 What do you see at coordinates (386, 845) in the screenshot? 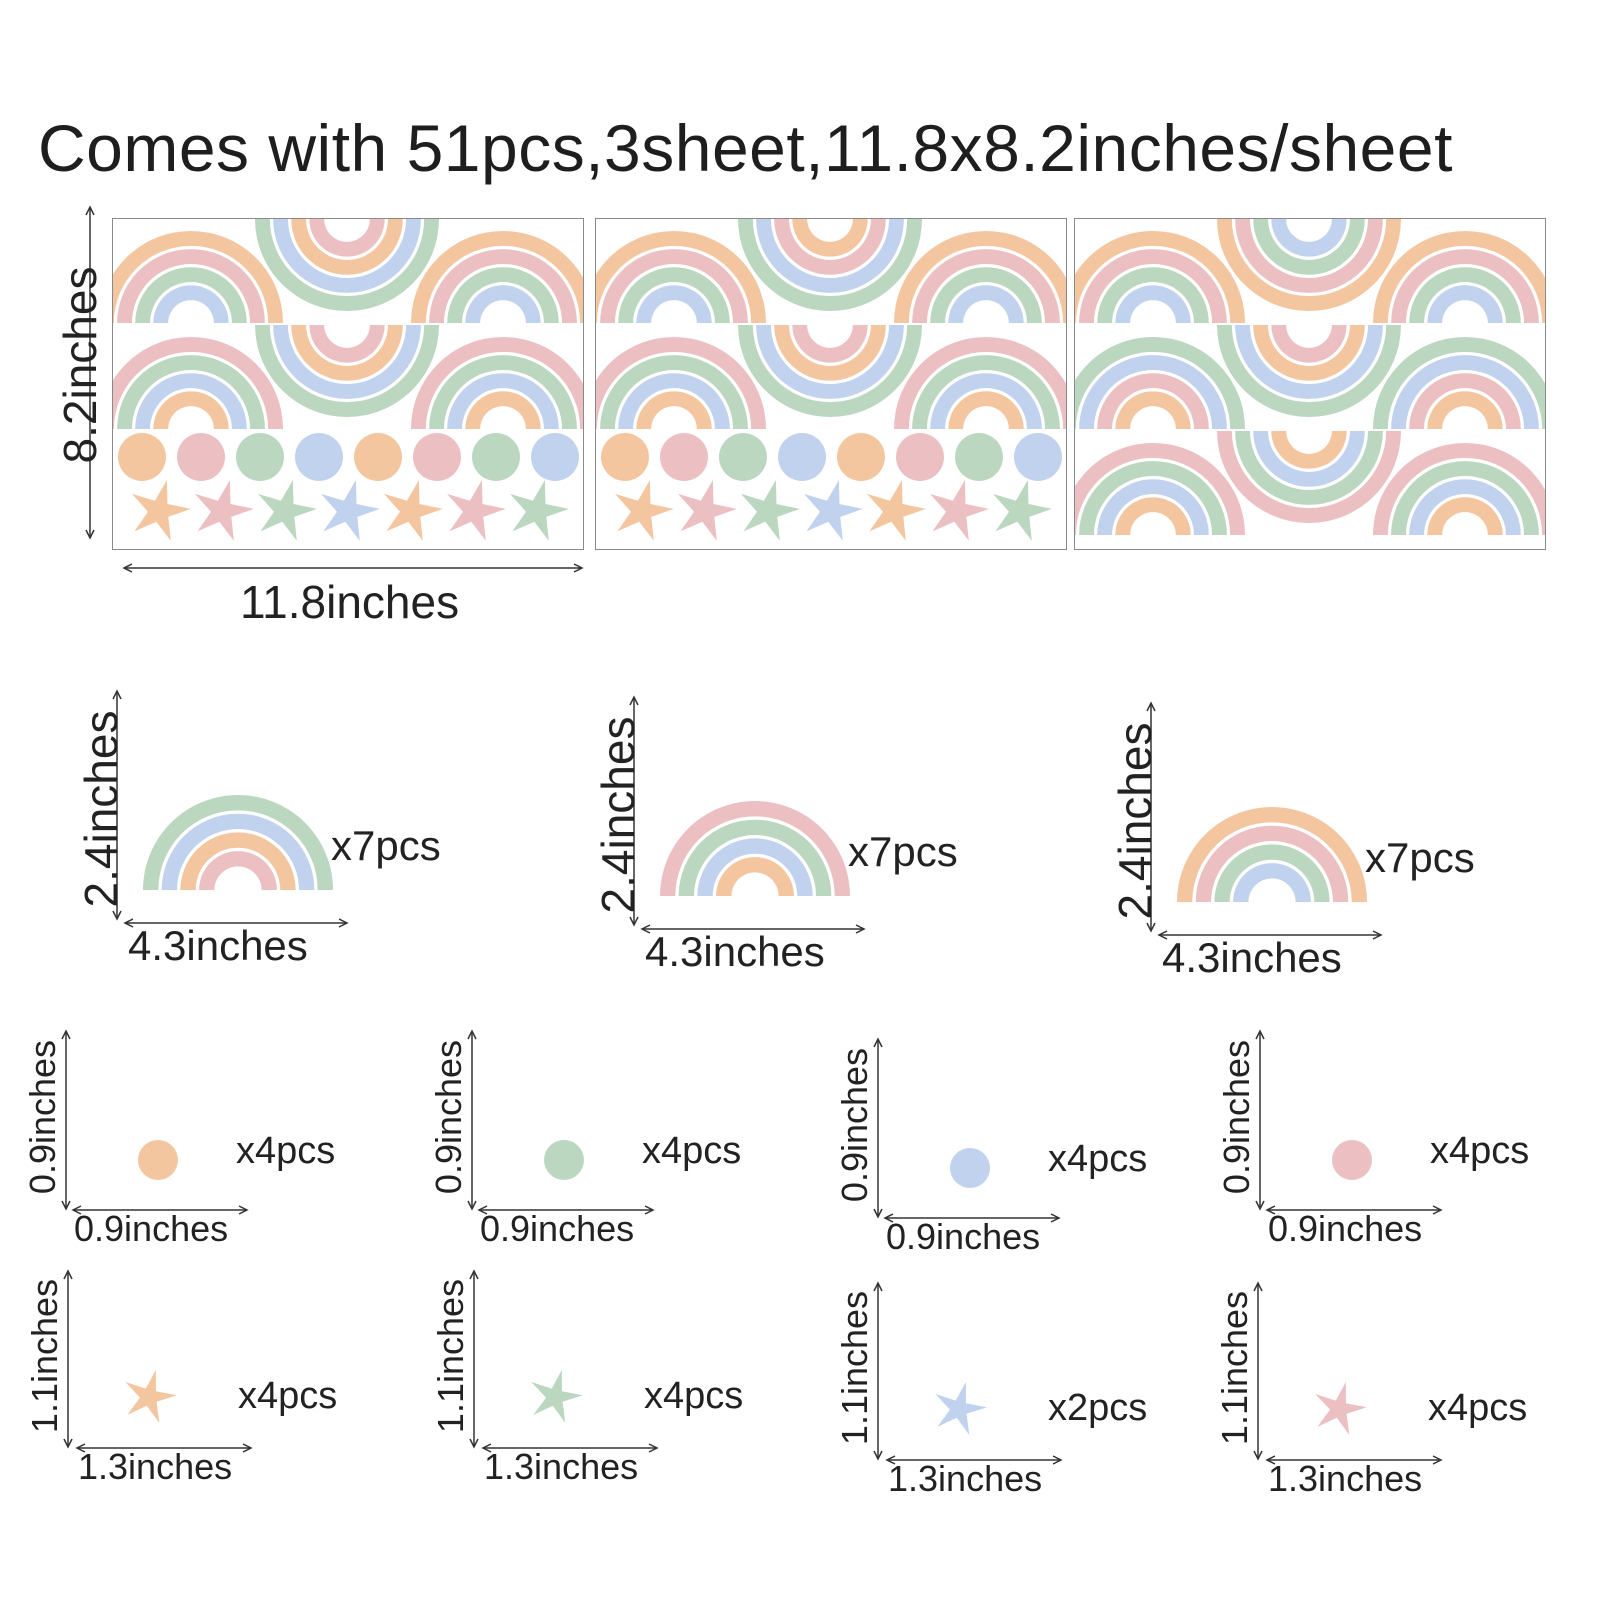
I see `quantity-label: x7pcs` at bounding box center [386, 845].